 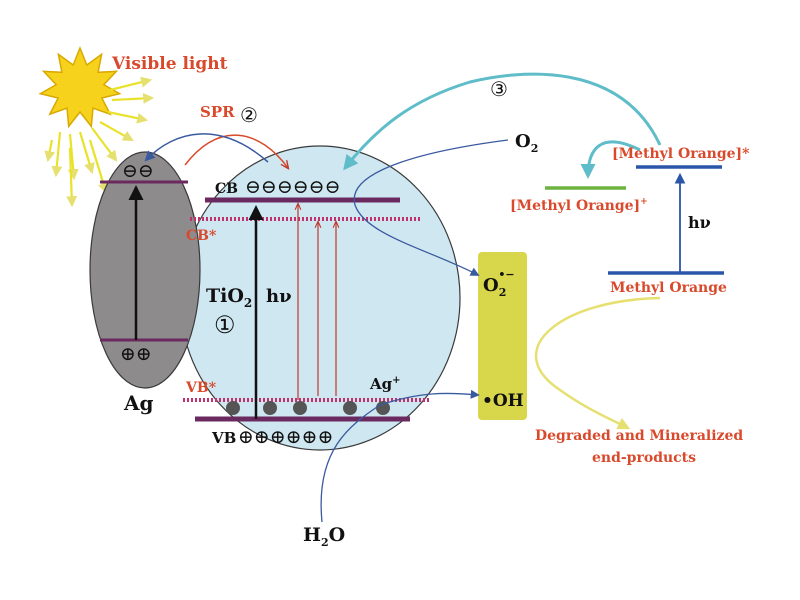 I want to click on ag-ion-label: Ag+, so click(x=385, y=384).